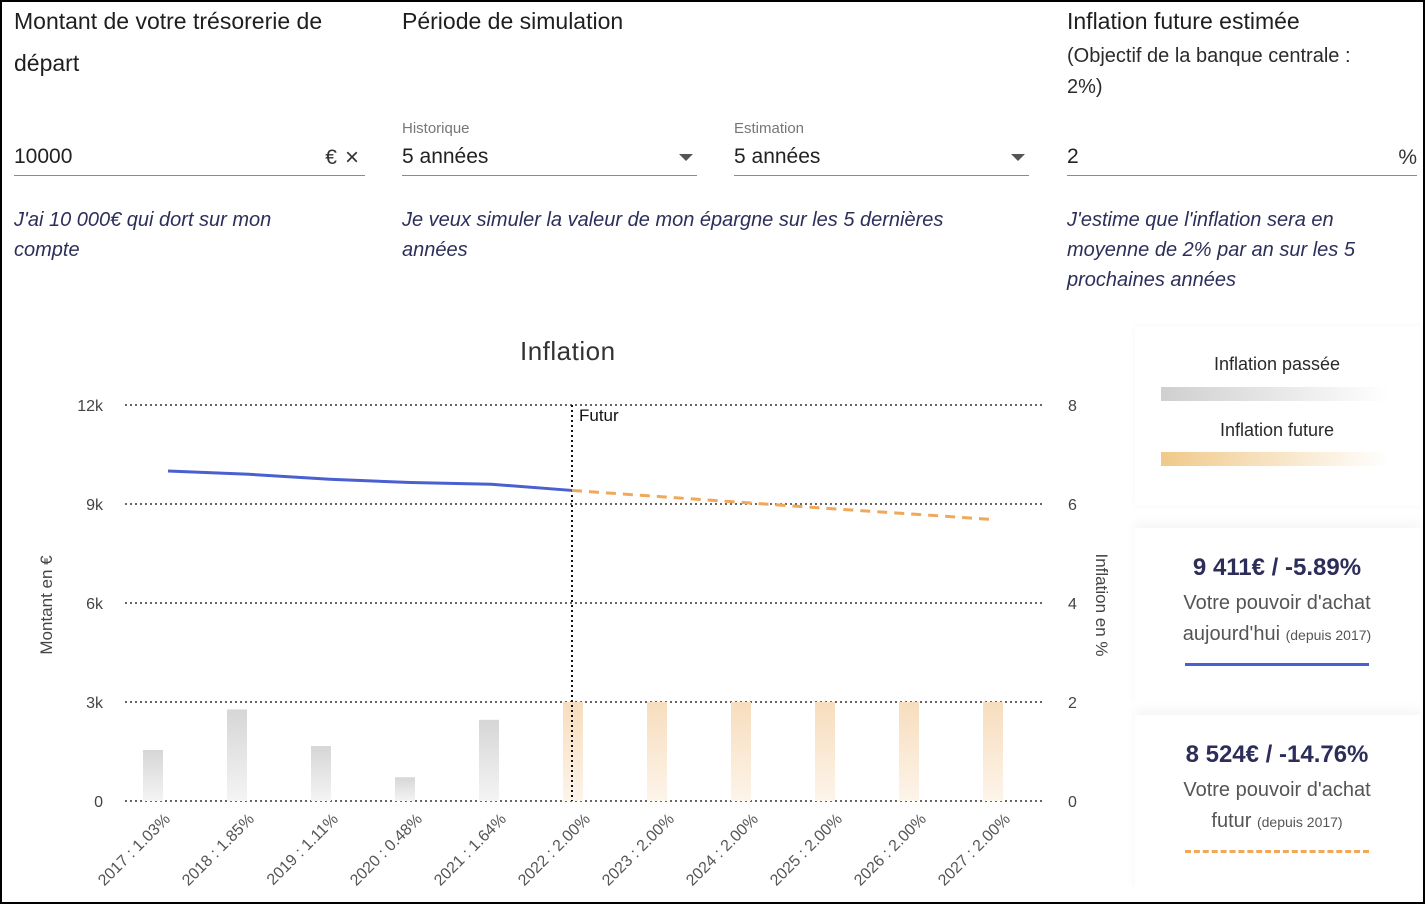 This screenshot has height=904, width=1425. What do you see at coordinates (1407, 157) in the screenshot?
I see `percent-suffix: %` at bounding box center [1407, 157].